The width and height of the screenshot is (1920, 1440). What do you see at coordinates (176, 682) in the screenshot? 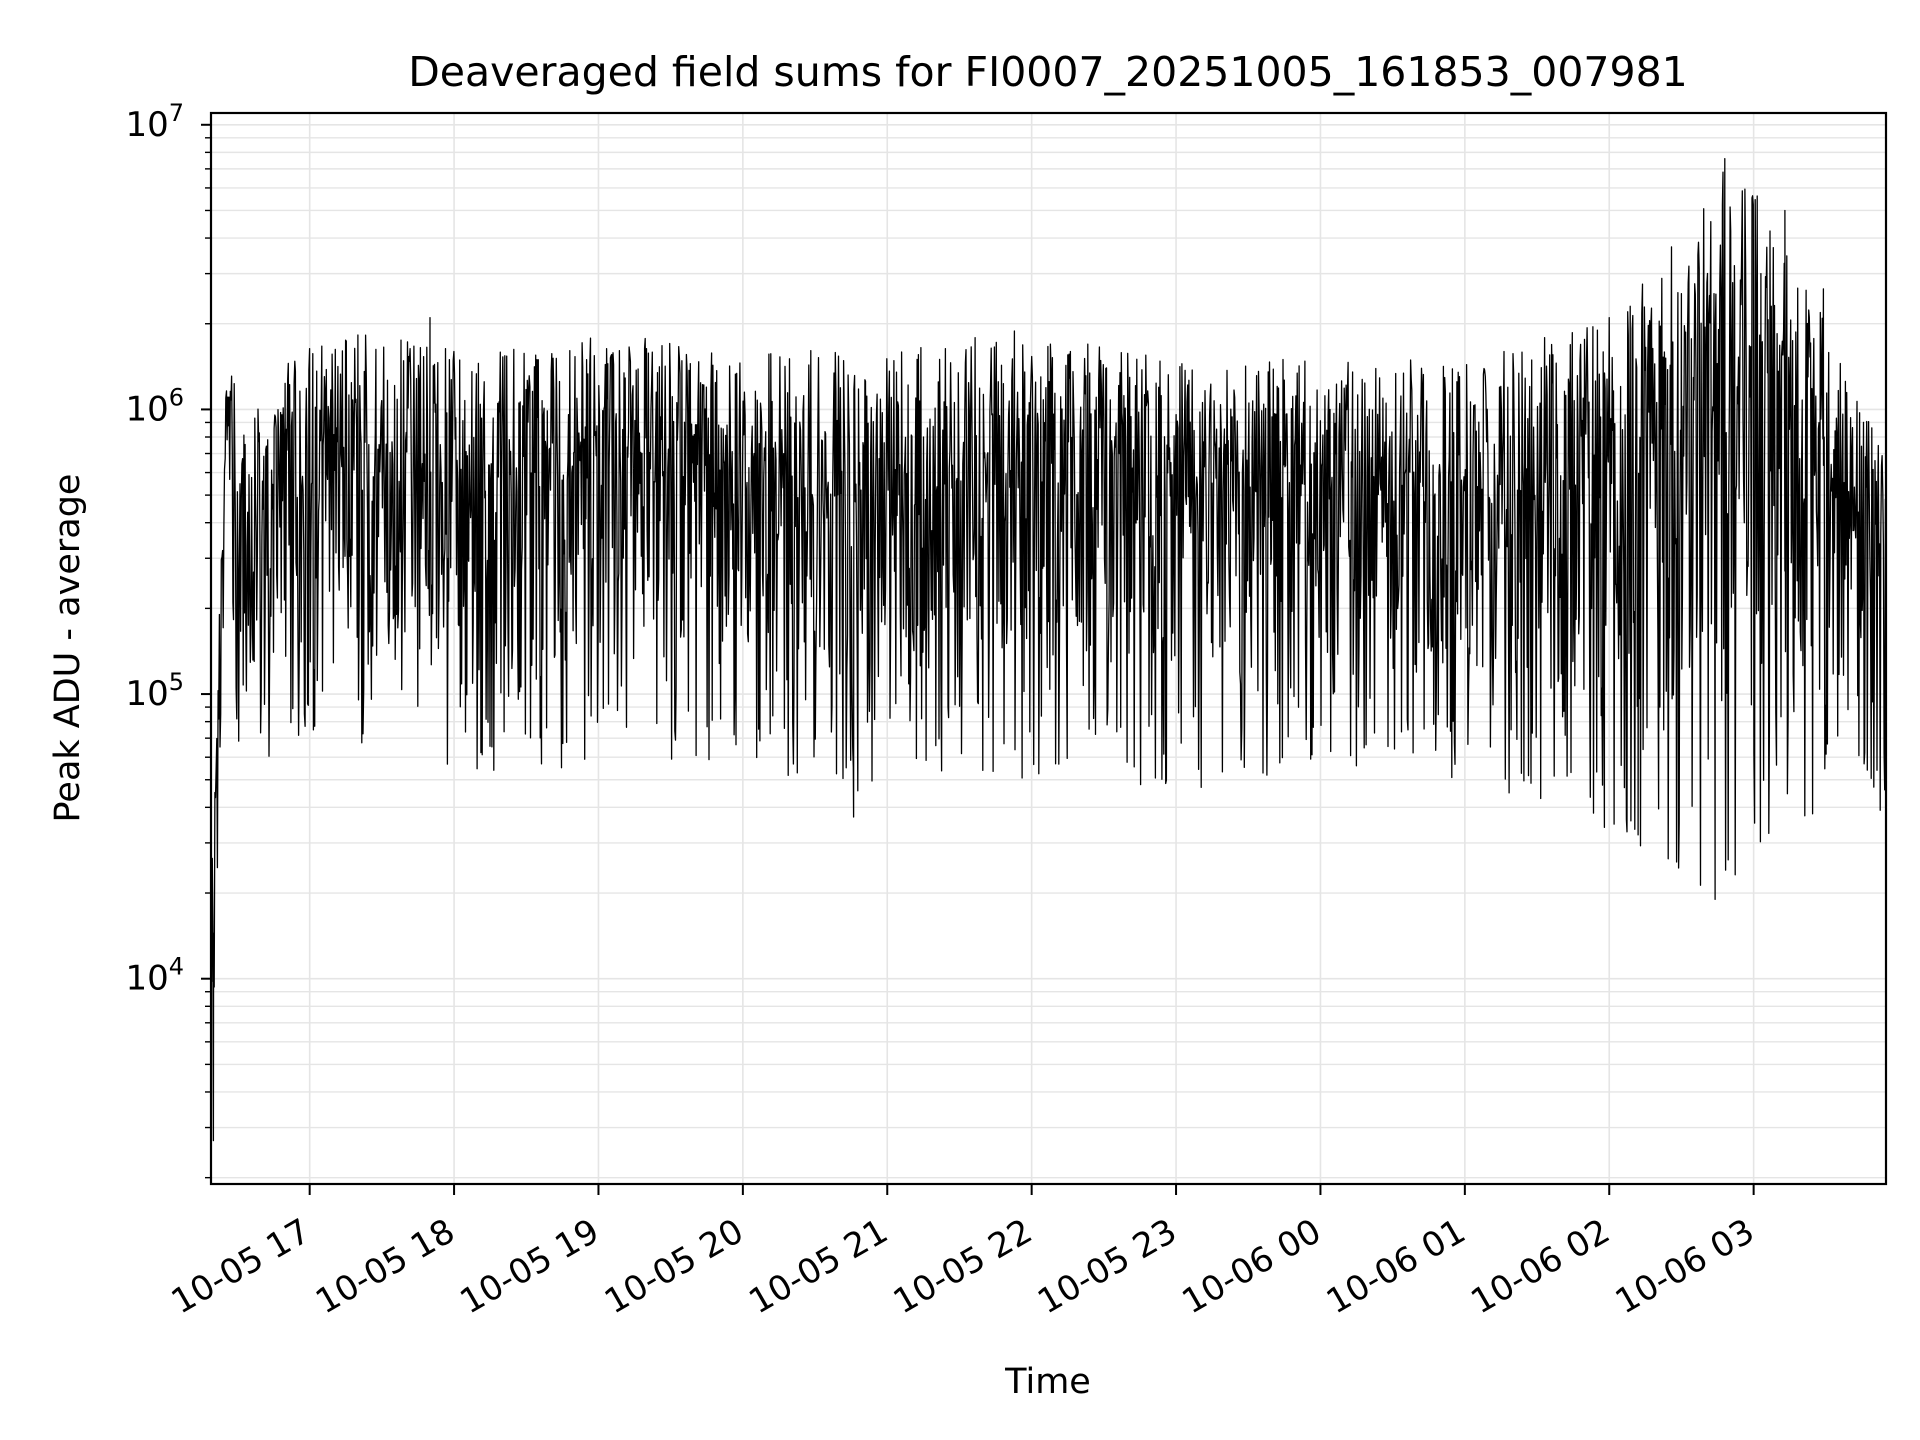
I see `y-tick-exponent: 5` at bounding box center [176, 682].